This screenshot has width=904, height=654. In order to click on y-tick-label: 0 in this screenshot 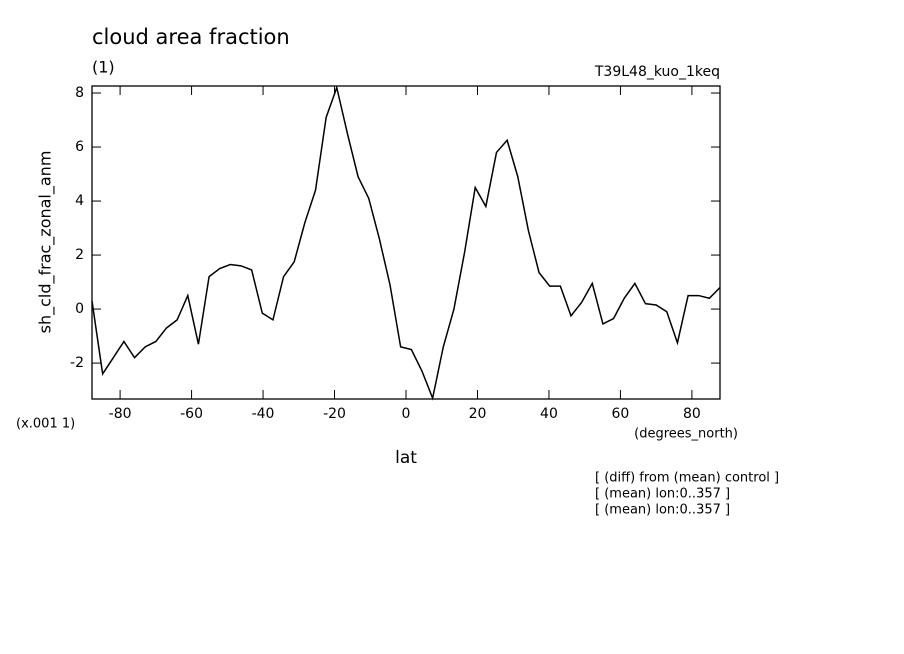, I will do `click(79, 309)`.